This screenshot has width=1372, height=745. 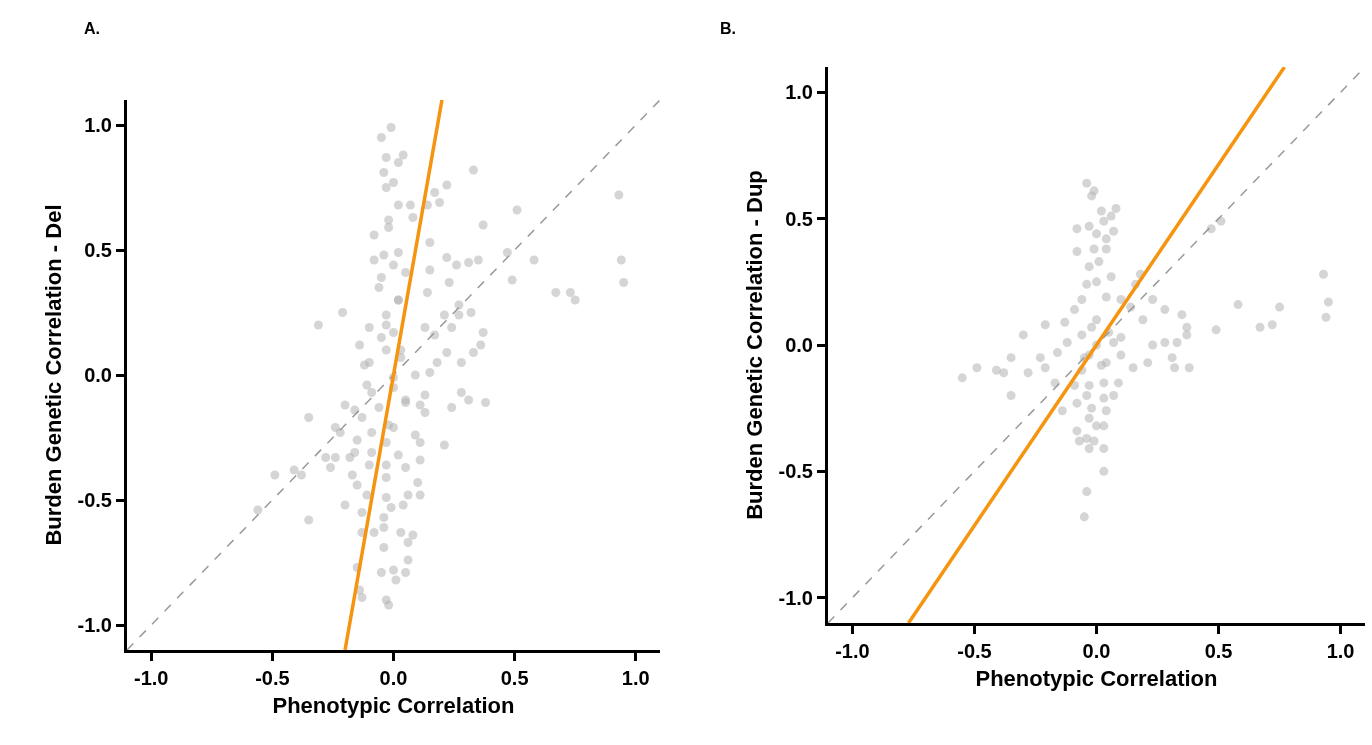 What do you see at coordinates (54, 375) in the screenshot?
I see `y-axis-title: Burden Genetic Correlation - Del` at bounding box center [54, 375].